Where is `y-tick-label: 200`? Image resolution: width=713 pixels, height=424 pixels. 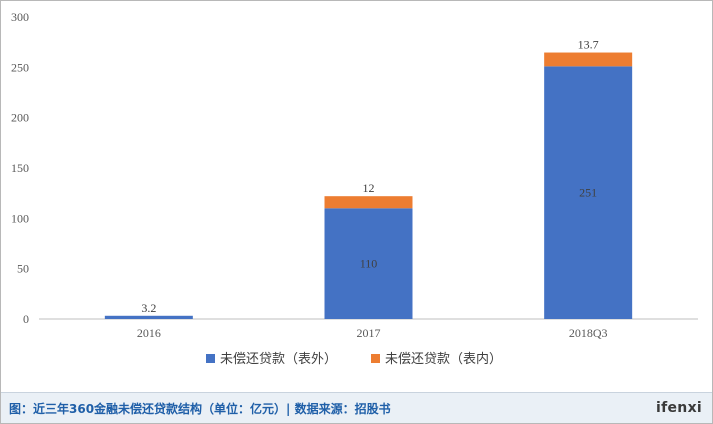 y-tick-label: 200 is located at coordinates (20, 118).